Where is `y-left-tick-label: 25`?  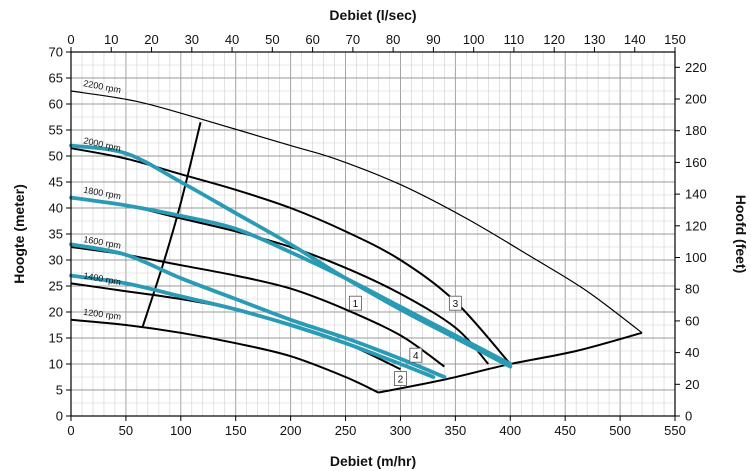 y-left-tick-label: 25 is located at coordinates (56, 286).